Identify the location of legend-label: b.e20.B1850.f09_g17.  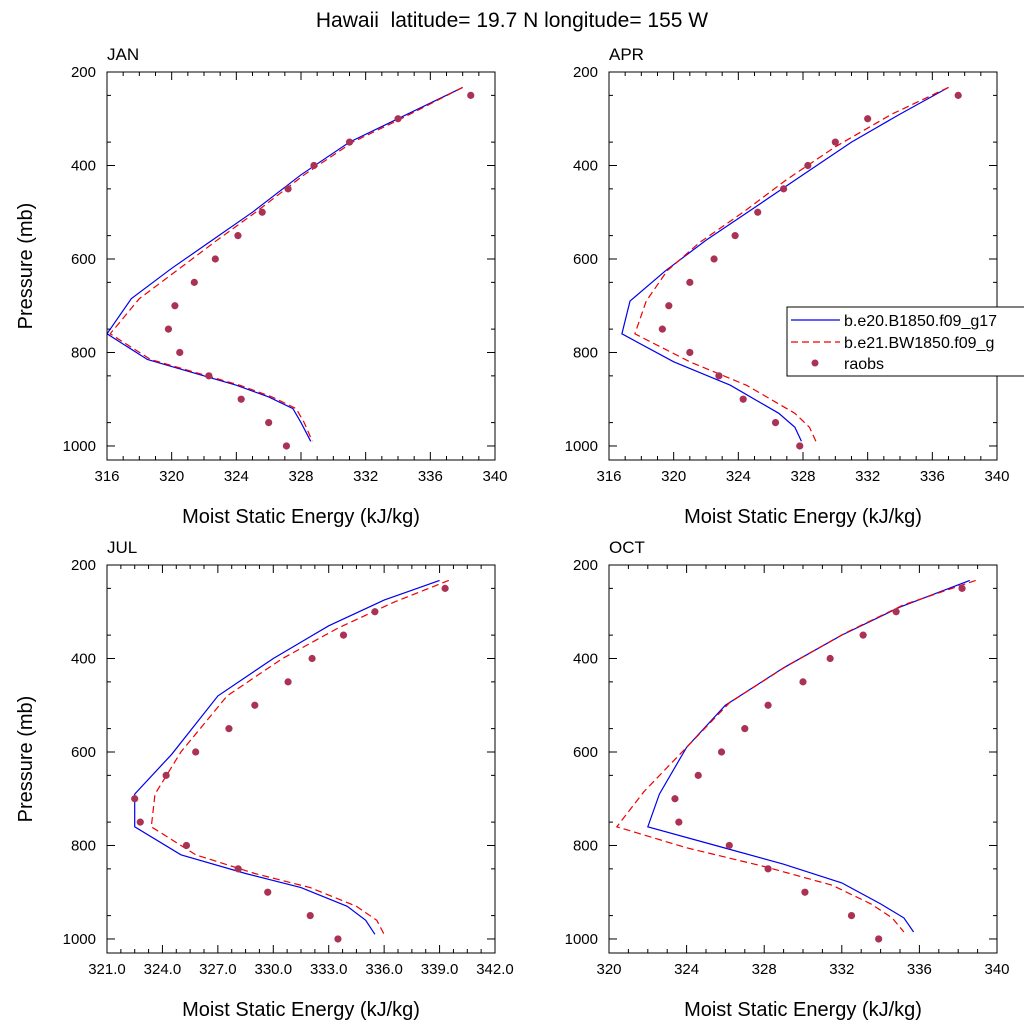
(920, 321).